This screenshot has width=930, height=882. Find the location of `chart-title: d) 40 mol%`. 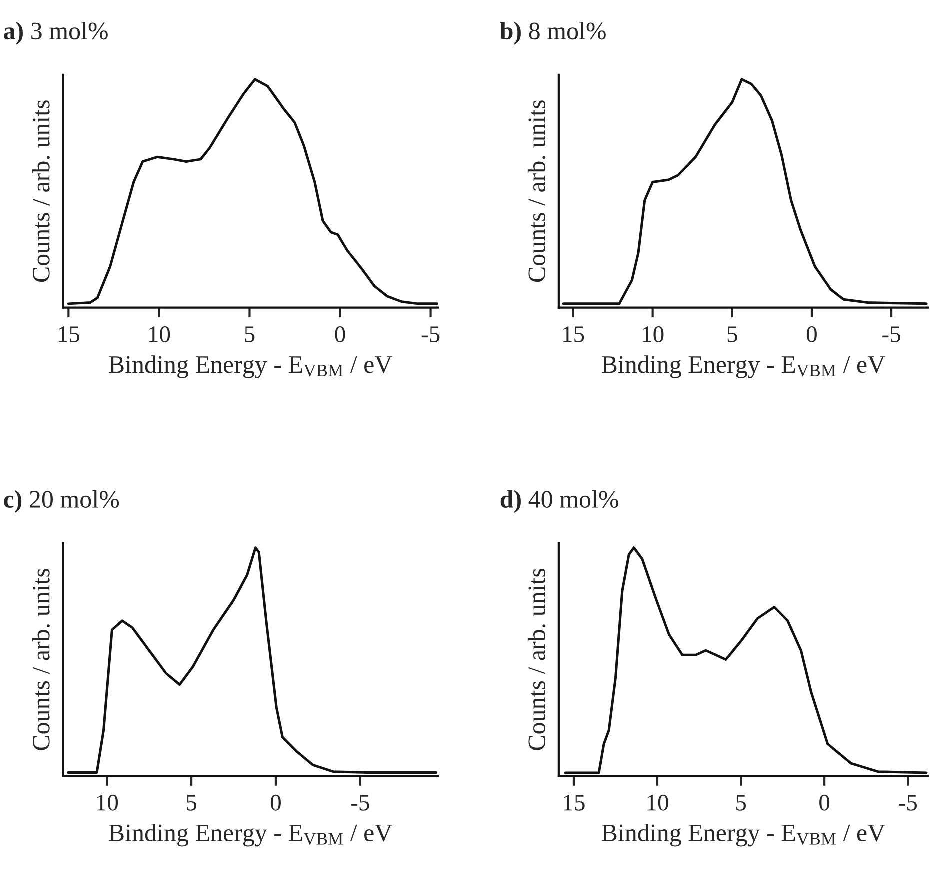

chart-title: d) 40 mol% is located at coordinates (559, 502).